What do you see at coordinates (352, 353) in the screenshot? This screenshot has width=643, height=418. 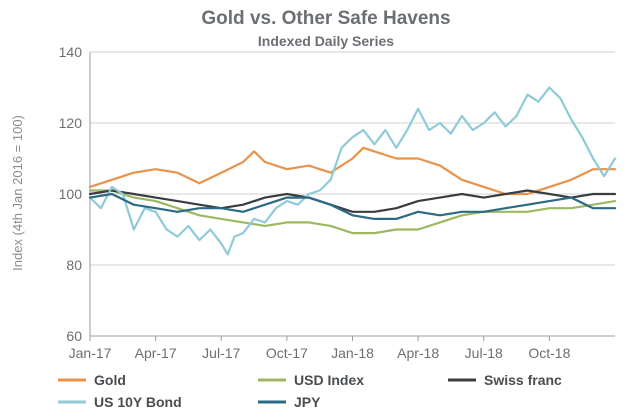 I see `x-tick-label: Jan-18` at bounding box center [352, 353].